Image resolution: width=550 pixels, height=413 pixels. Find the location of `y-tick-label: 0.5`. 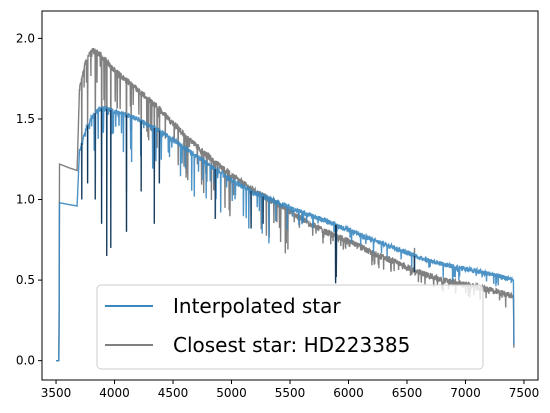

y-tick-label: 0.5 is located at coordinates (25, 280).